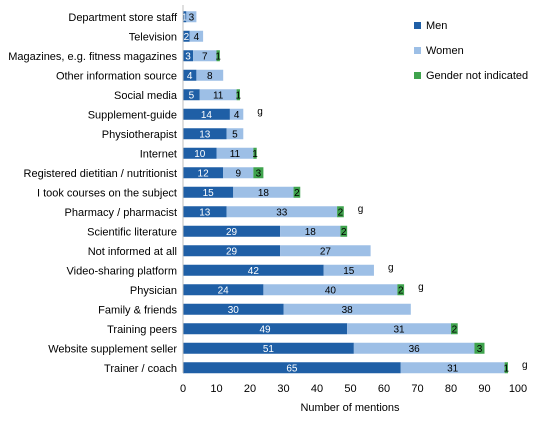 The image size is (550, 421). Describe the element at coordinates (317, 389) in the screenshot. I see `x-tick-label: 40` at that location.